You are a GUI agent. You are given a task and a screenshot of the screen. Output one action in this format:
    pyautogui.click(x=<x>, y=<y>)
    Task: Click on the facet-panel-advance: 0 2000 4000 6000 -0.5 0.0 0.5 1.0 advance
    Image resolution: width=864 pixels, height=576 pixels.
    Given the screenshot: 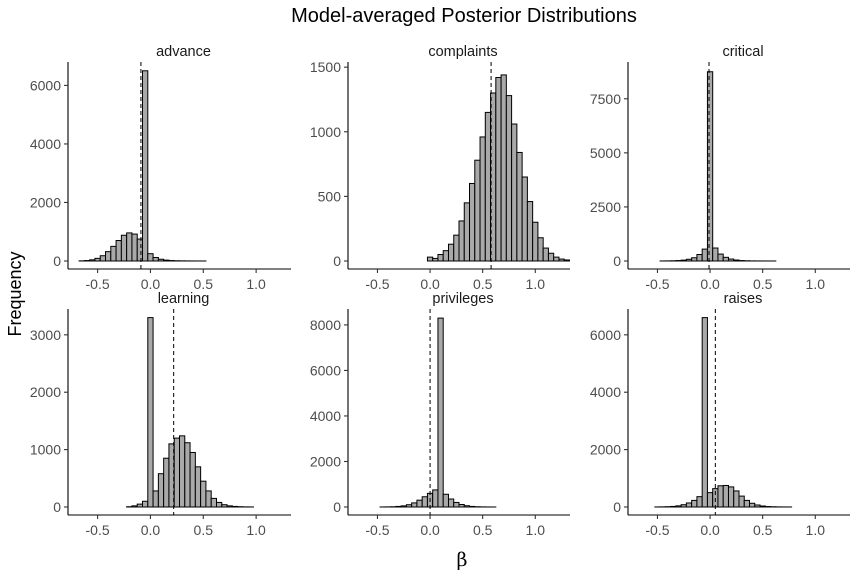 What is the action you would take?
    pyautogui.click(x=160, y=168)
    